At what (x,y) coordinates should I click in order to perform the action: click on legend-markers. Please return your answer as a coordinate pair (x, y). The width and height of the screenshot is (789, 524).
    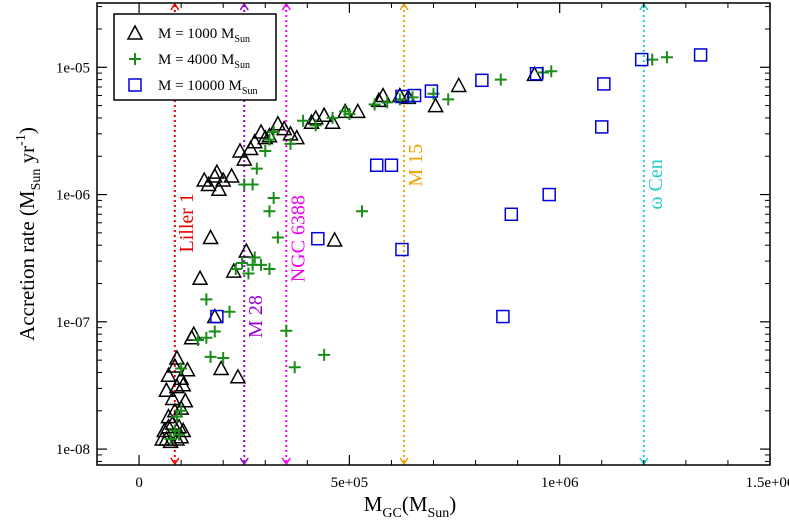
    Looking at the image, I should click on (135, 58).